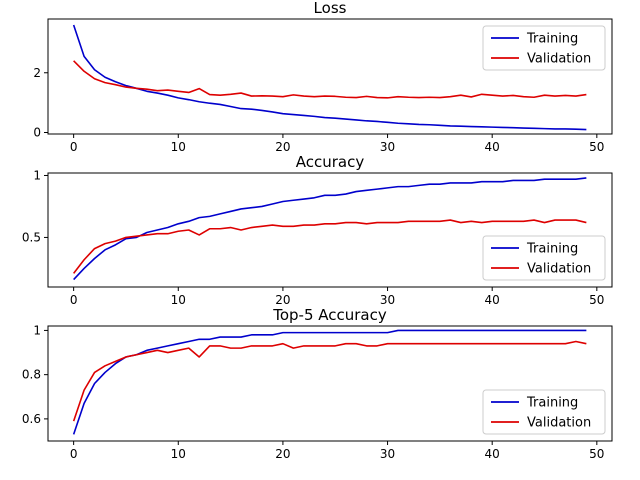 This screenshot has height=480, width=640. Describe the element at coordinates (31, 375) in the screenshot. I see `y-tick-label: 0.8` at that location.